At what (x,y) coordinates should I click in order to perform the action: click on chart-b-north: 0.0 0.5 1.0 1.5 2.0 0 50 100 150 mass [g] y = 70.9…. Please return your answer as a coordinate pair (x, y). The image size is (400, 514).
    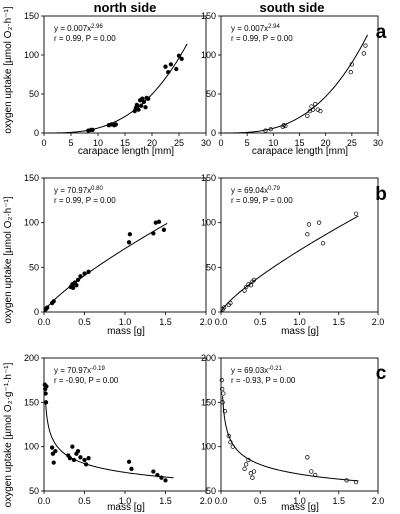
    Looking at the image, I should click on (118, 255).